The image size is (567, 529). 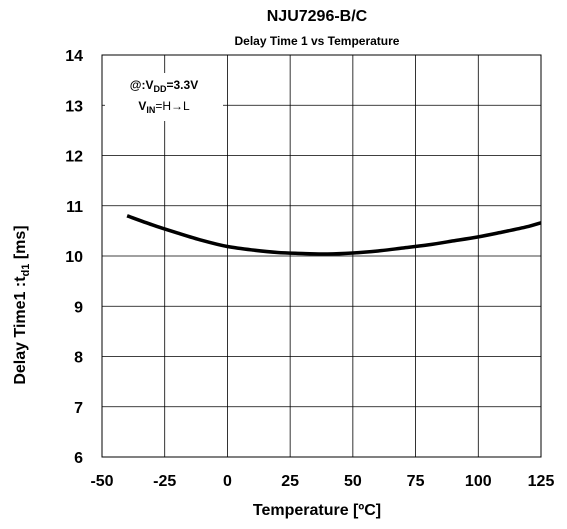 I want to click on x-tick-label: 125, so click(x=541, y=481).